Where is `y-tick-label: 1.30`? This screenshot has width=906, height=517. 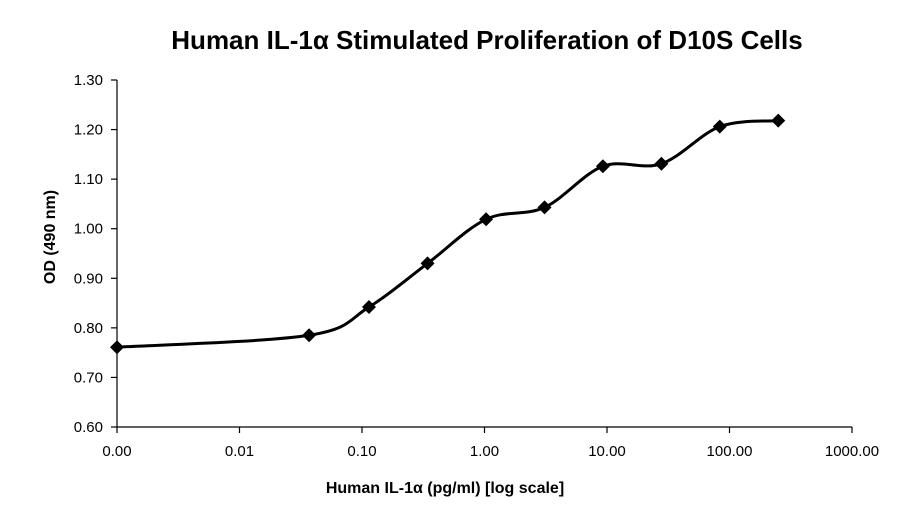
y-tick-label: 1.30 is located at coordinates (88, 80).